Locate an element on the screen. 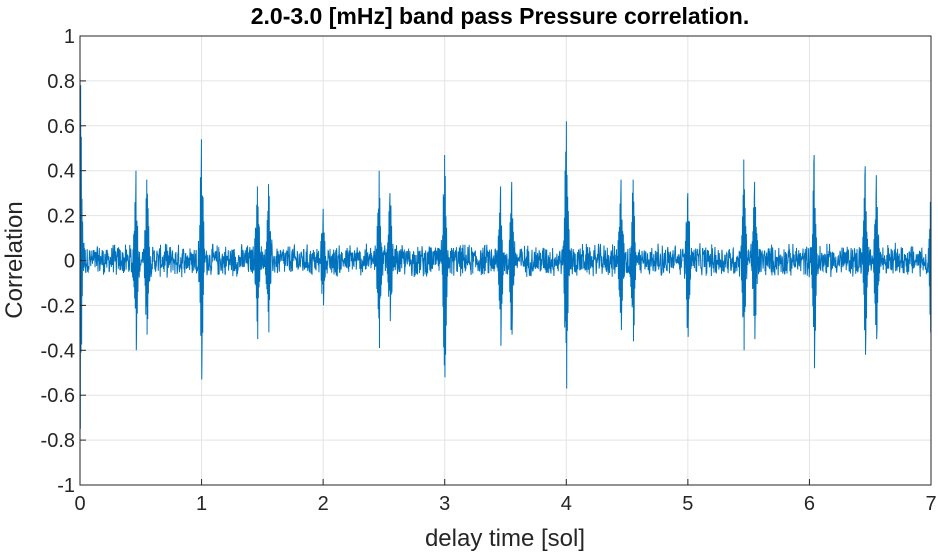  y-axis-ticks: -1 -0.8 -0.6 -0.4 -0.2 0 0.2 0.4 0.6 0.8 1 is located at coordinates (63, 261).